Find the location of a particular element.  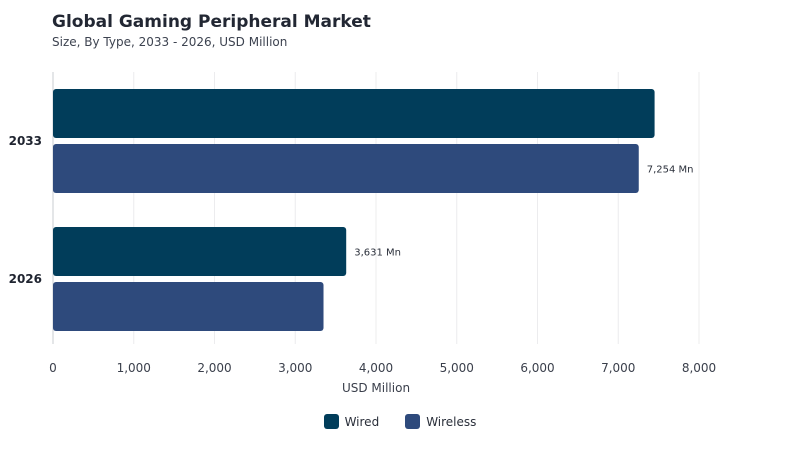

legend-item-wired: Wired is located at coordinates (351, 421).